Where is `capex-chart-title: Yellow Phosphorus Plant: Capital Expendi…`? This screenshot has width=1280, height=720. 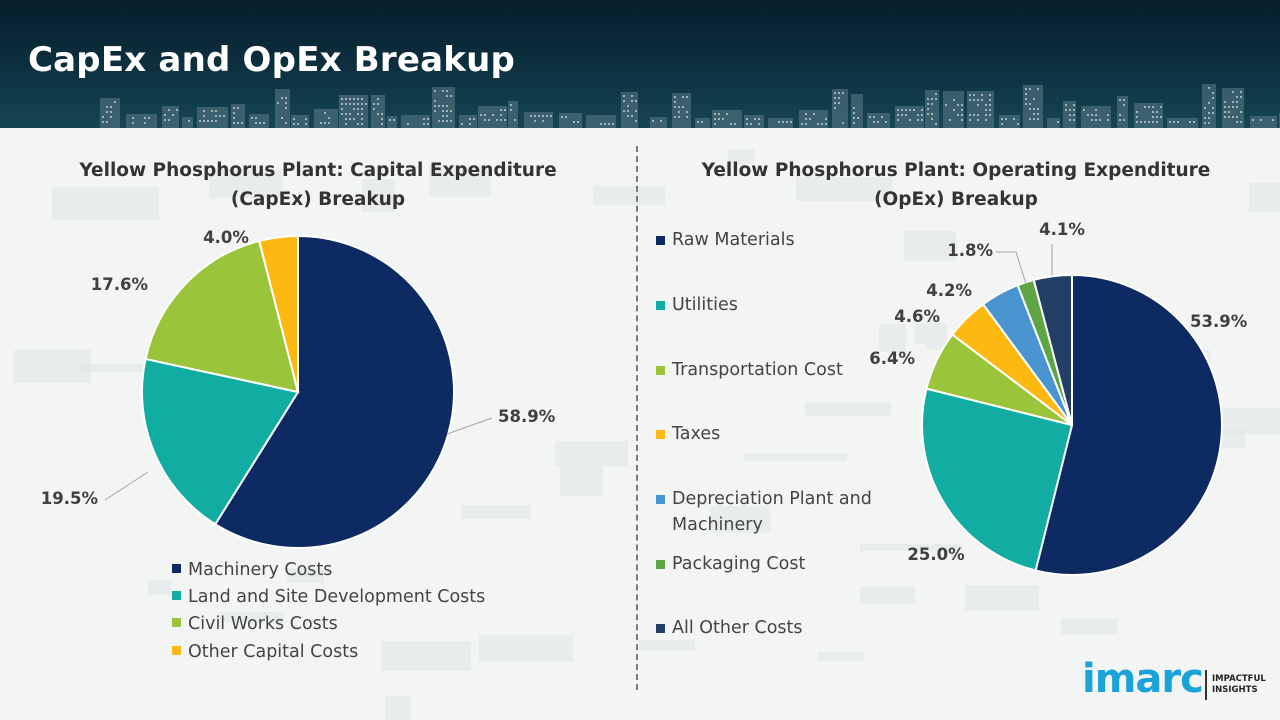 capex-chart-title: Yellow Phosphorus Plant: Capital Expendi… is located at coordinates (318, 185).